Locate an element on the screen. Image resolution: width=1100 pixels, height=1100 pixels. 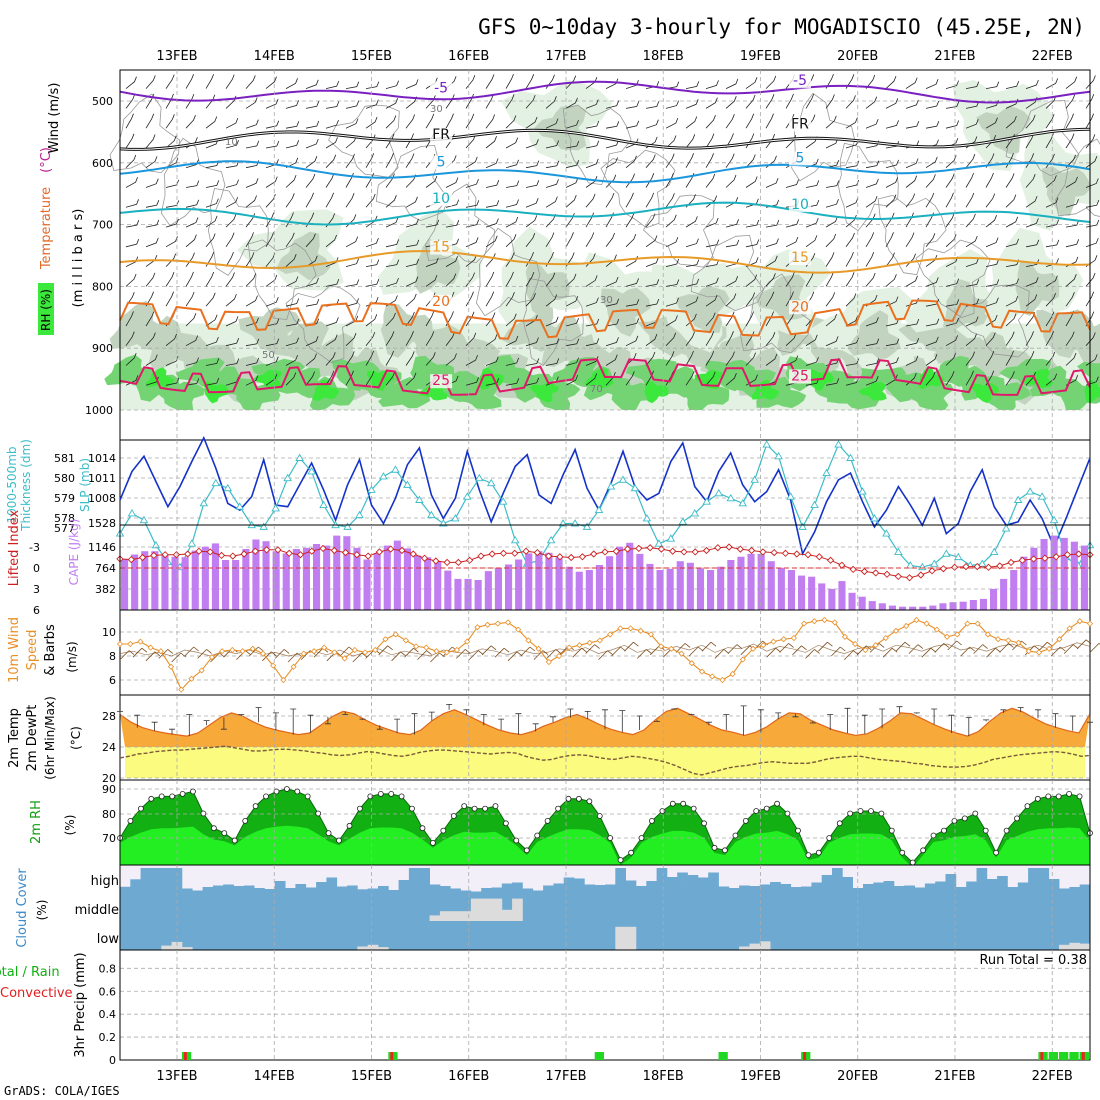
label-bg is located at coordinates (800, 205).